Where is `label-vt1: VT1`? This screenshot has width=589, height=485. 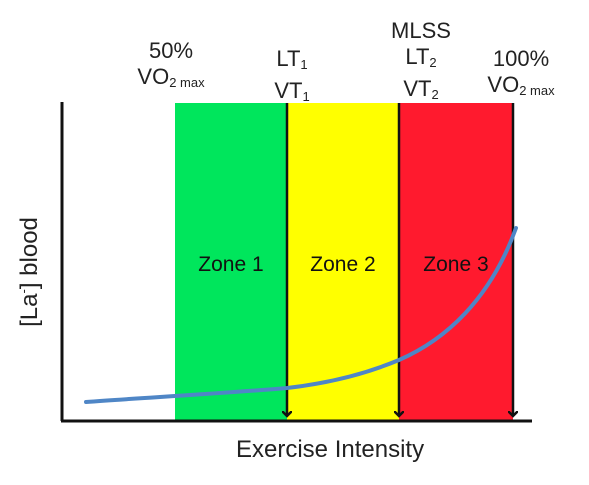 label-vt1: VT1 is located at coordinates (292, 94).